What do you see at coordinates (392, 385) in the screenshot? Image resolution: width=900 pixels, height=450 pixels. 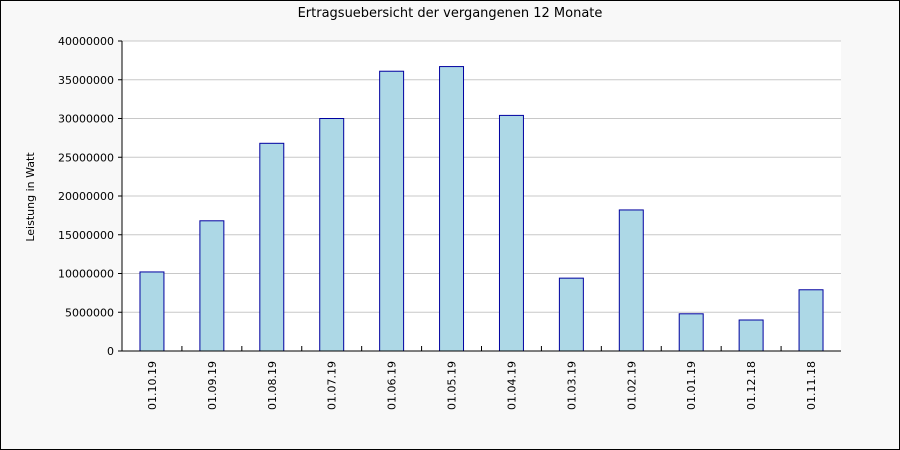 I see `x-tick-label: 01.06.19` at bounding box center [392, 385].